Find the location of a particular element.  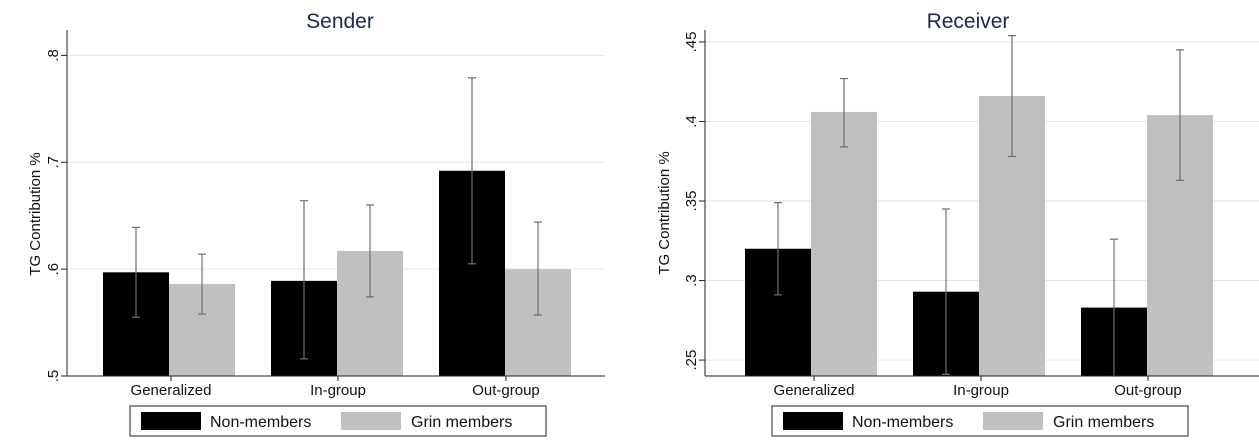

y-tick-labels: .25 .3 .35 .4 .45 is located at coordinates (691, 201).